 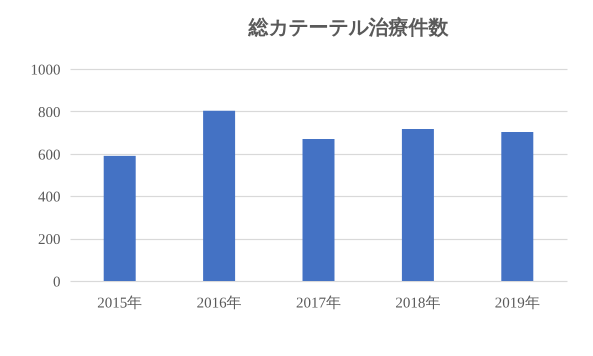 I want to click on x-tick-label: 2016年, so click(x=219, y=303).